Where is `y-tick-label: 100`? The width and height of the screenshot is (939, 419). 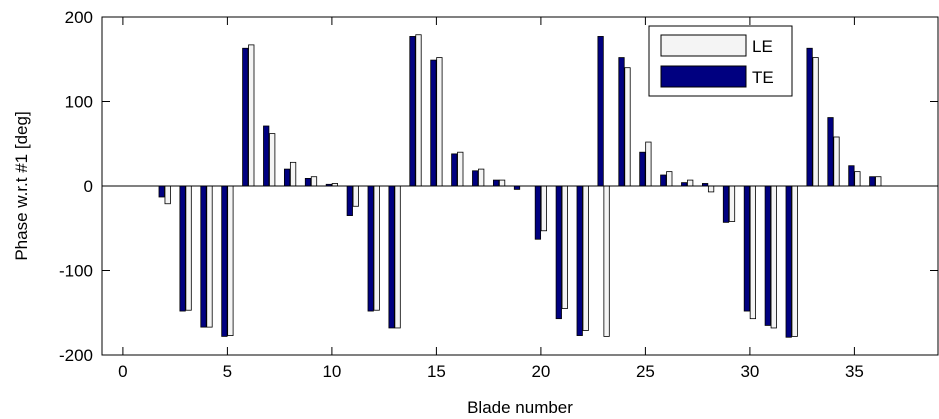
y-tick-label: 100 is located at coordinates (79, 102).